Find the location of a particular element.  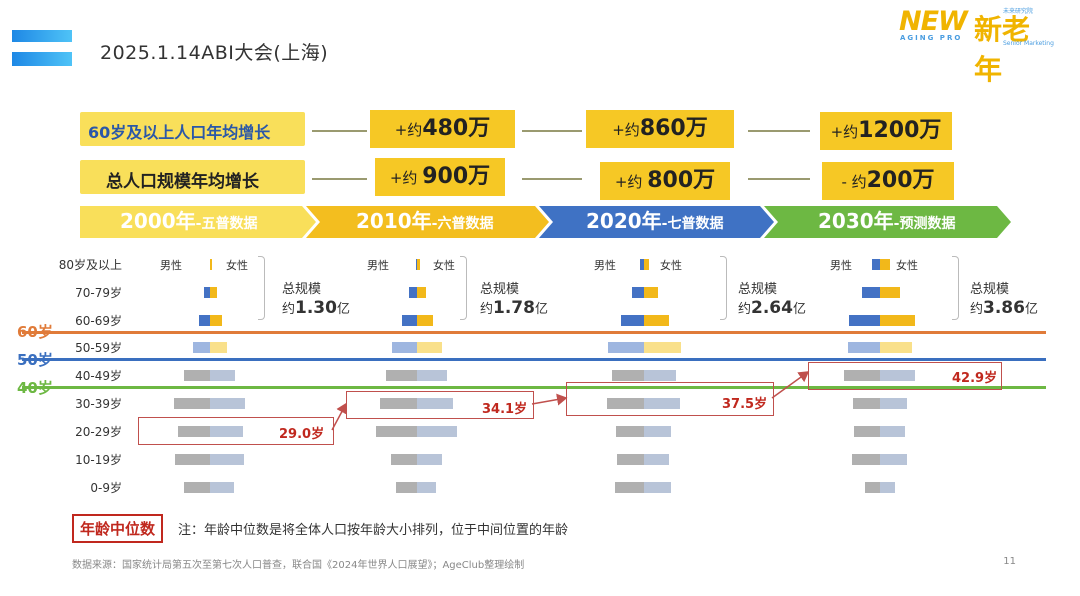

brand-sub-text: AGING PRO is located at coordinates (931, 38).